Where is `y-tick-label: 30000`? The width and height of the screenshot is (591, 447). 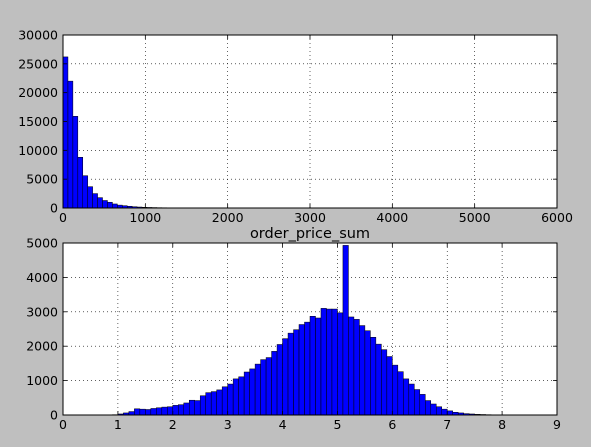 y-tick-label: 30000 is located at coordinates (38, 35).